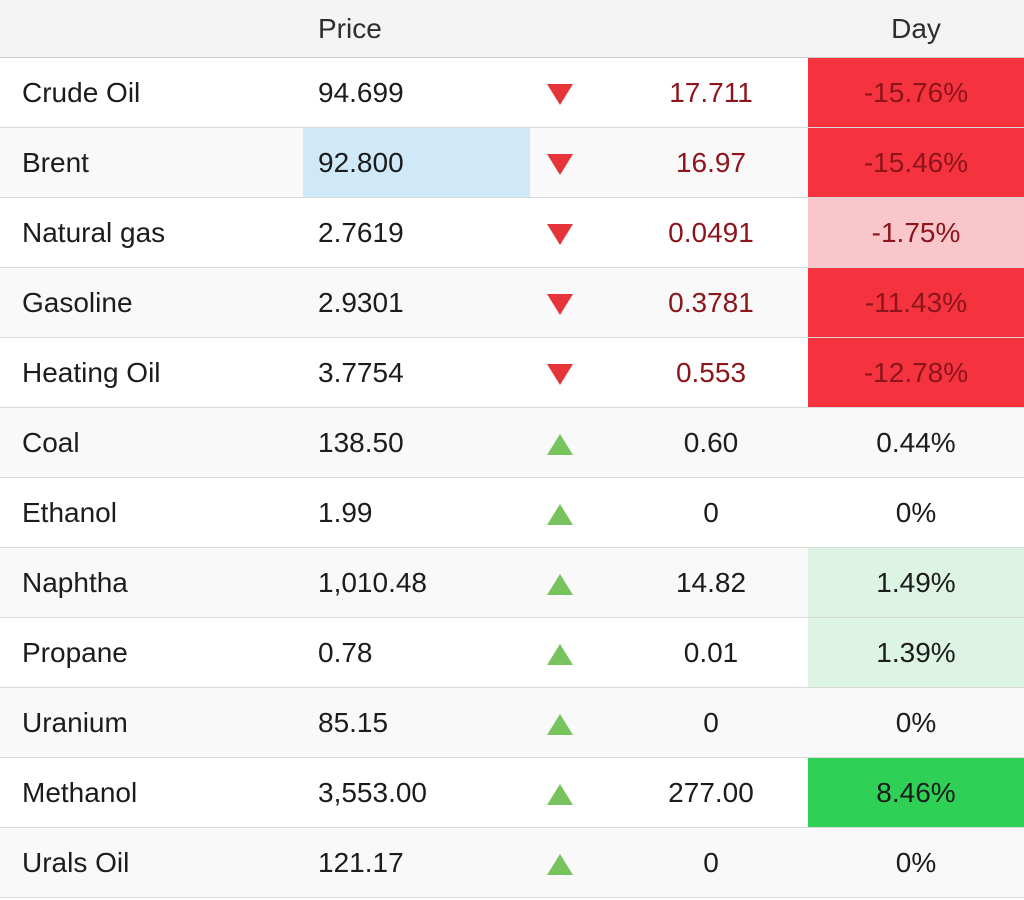 Image resolution: width=1024 pixels, height=900 pixels. Describe the element at coordinates (75, 582) in the screenshot. I see `commodity-name: Naphtha` at that location.